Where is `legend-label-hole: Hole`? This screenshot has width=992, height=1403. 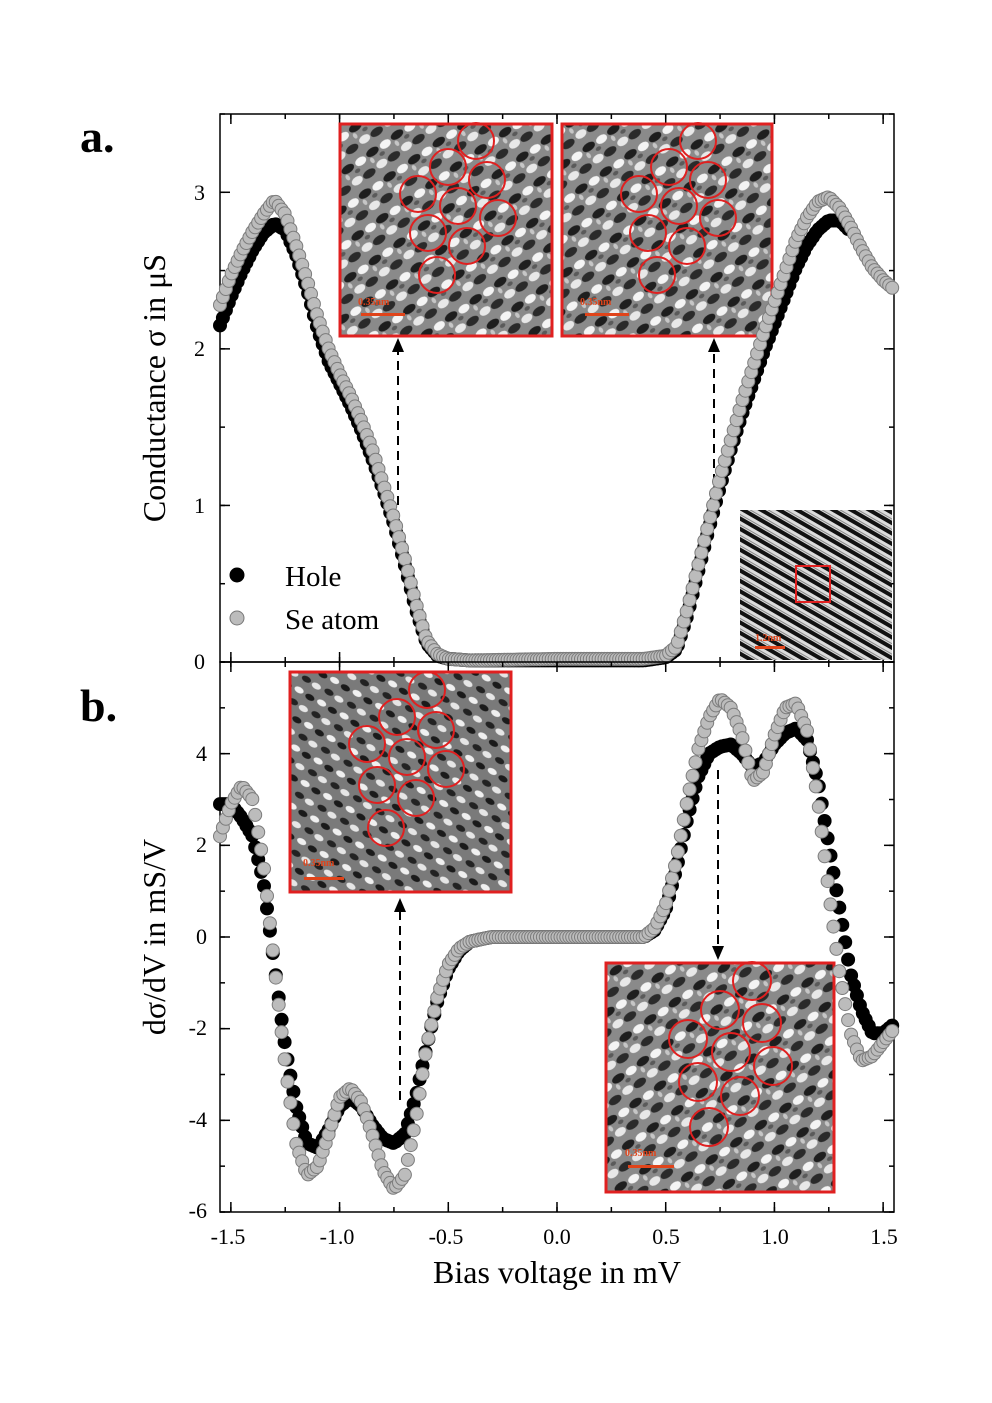 legend-label-hole: Hole is located at coordinates (313, 577).